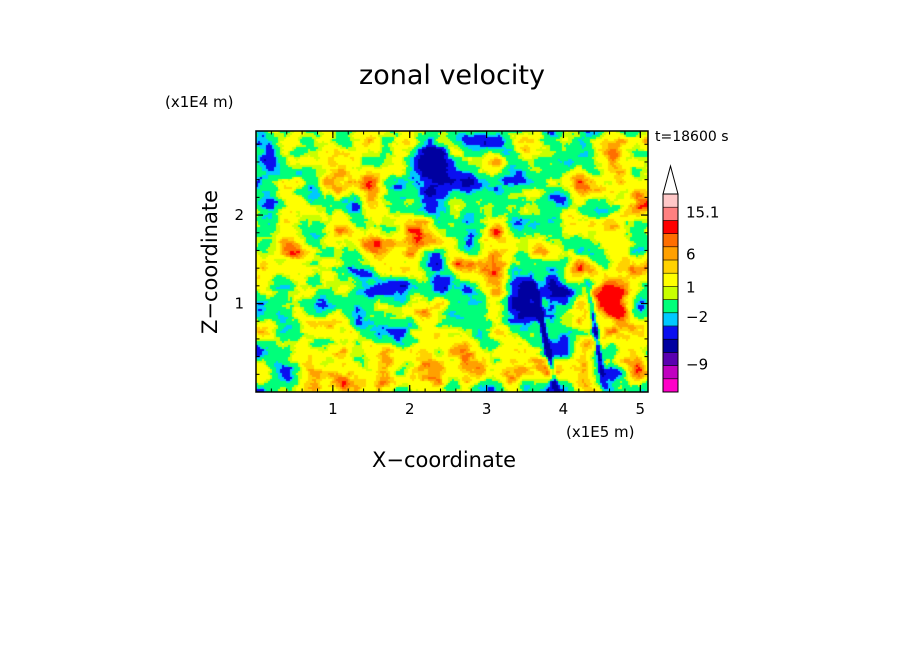 The image size is (904, 654). Describe the element at coordinates (691, 288) in the screenshot. I see `colorbar-tick-label: 1` at that location.